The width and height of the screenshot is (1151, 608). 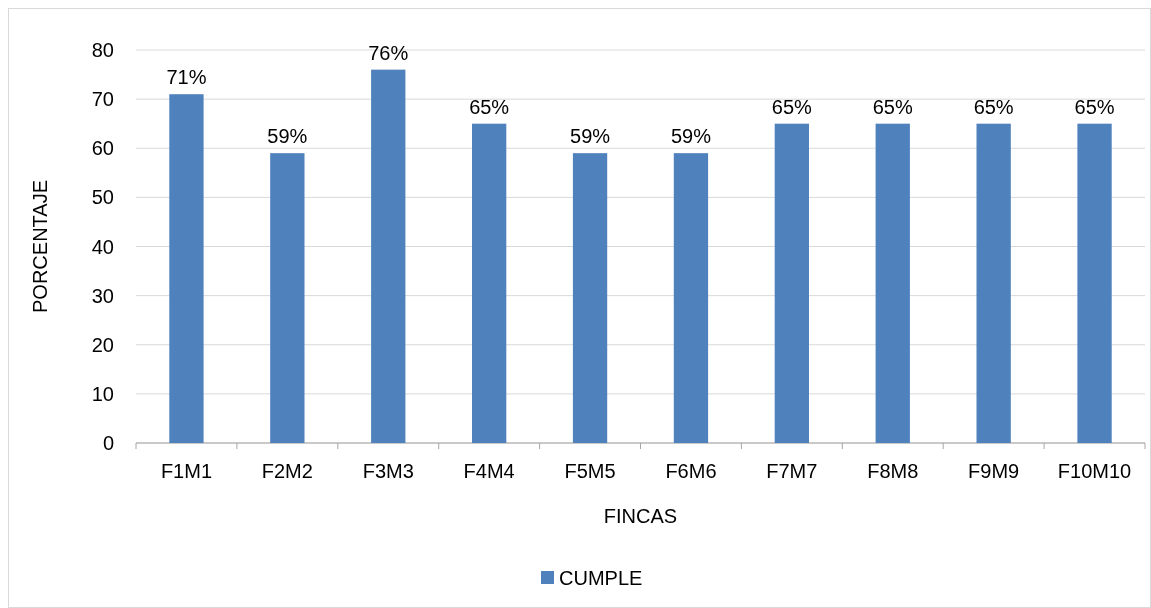 I want to click on x-tick-label: F10M10, so click(x=1094, y=471).